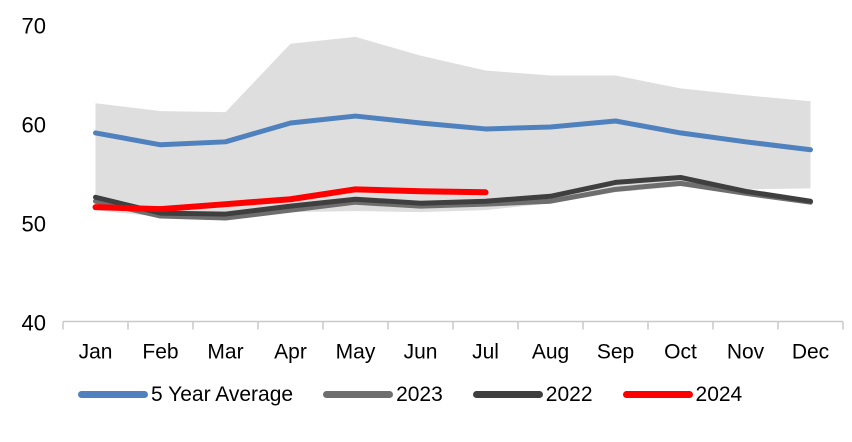 Image resolution: width=852 pixels, height=442 pixels. I want to click on legend-label-2023: 2023, so click(419, 394).